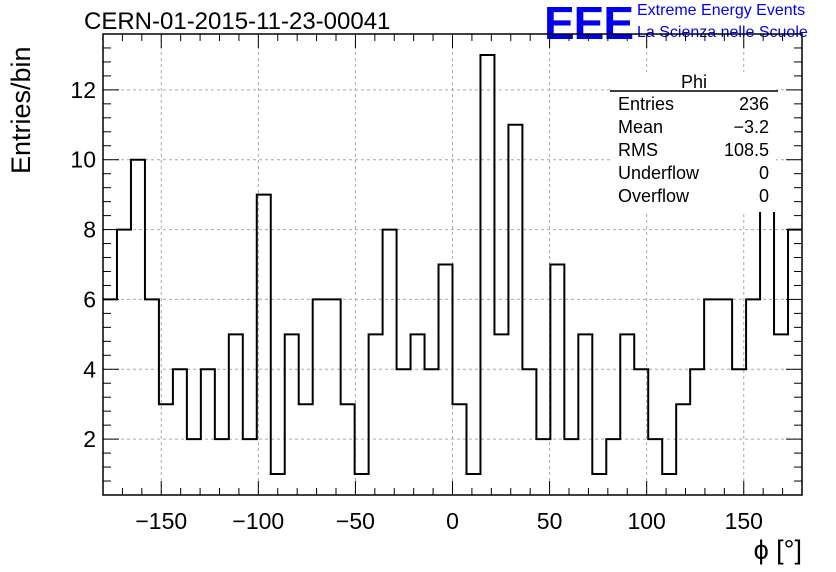 This screenshot has height=572, width=836. I want to click on y-tick-label: 12, so click(83, 90).